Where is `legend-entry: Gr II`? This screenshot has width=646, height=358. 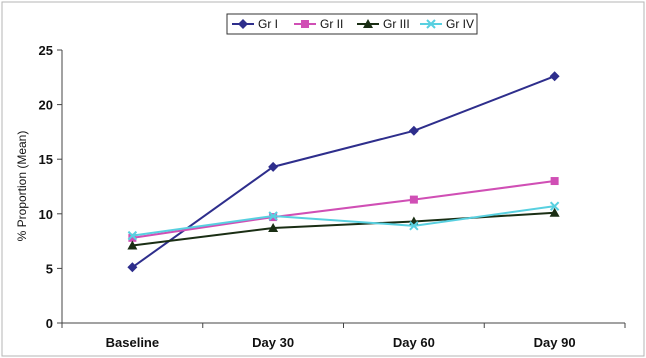 legend-entry: Gr II is located at coordinates (318, 24).